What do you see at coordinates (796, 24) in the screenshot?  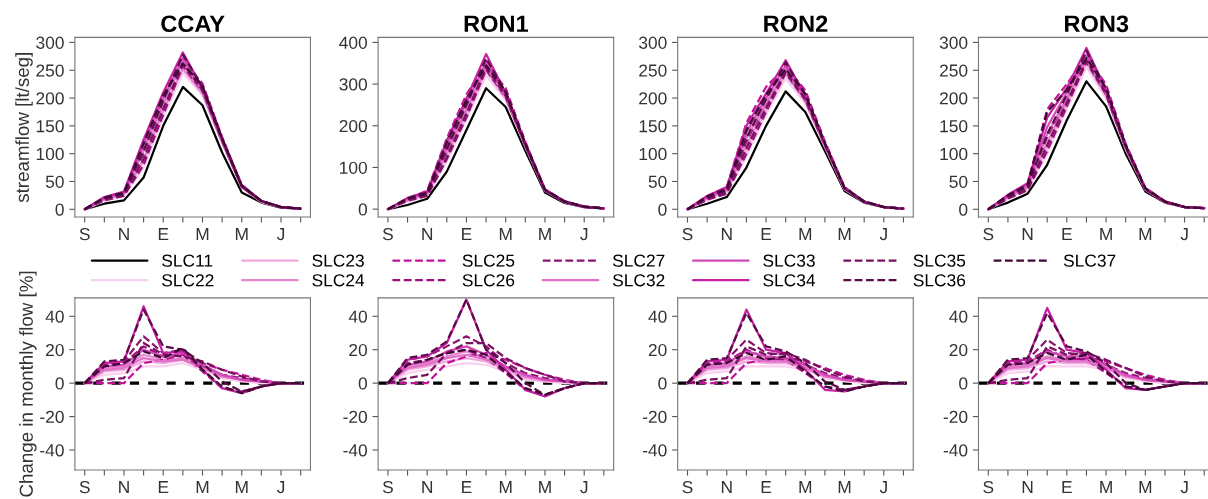 I see `chart-title: RON2` at bounding box center [796, 24].